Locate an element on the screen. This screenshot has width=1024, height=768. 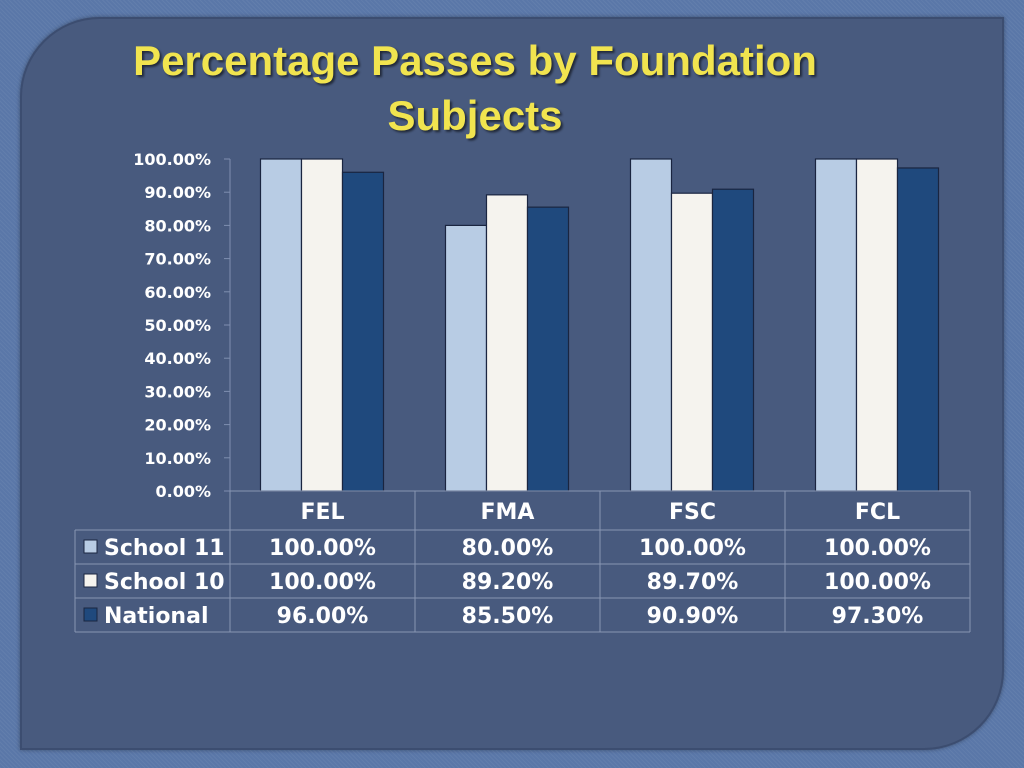
y-tick-label: 70.00% is located at coordinates (177, 259).